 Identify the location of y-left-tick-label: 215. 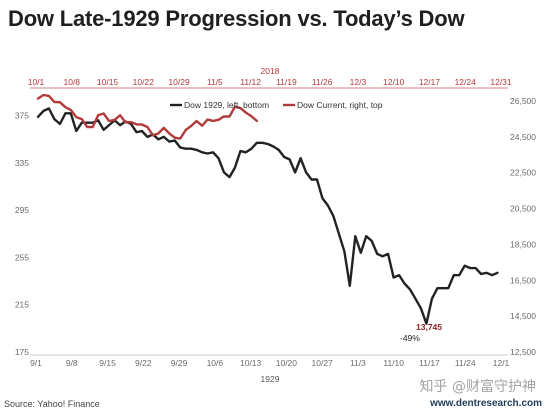
(22, 305).